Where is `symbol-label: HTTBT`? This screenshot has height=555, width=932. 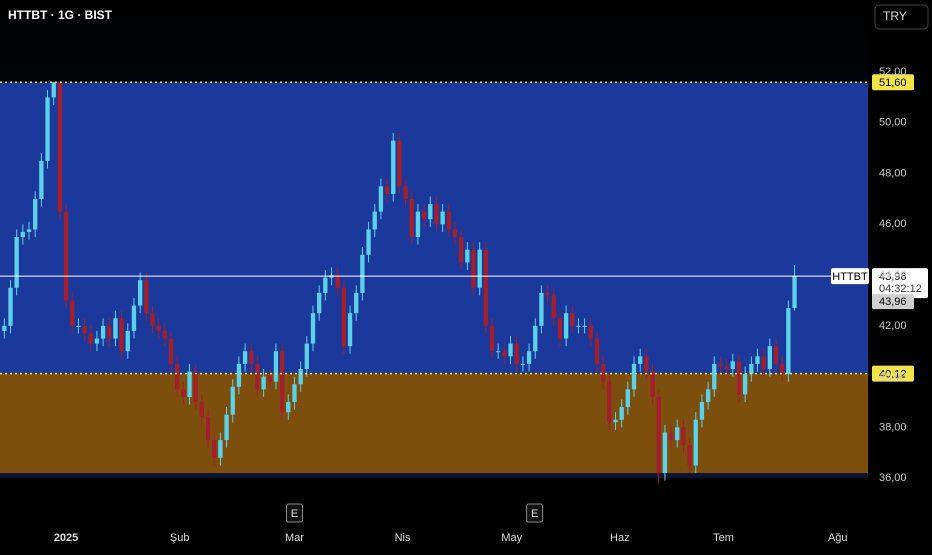 symbol-label: HTTBT is located at coordinates (850, 277).